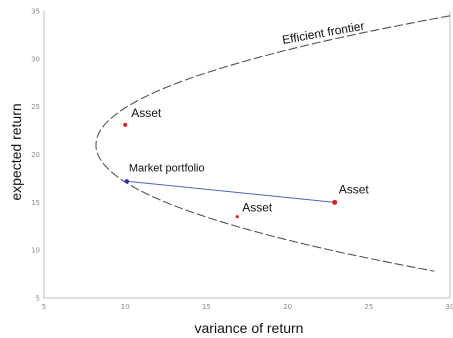  What do you see at coordinates (167, 168) in the screenshot?
I see `point-label: Market portfolio` at bounding box center [167, 168].